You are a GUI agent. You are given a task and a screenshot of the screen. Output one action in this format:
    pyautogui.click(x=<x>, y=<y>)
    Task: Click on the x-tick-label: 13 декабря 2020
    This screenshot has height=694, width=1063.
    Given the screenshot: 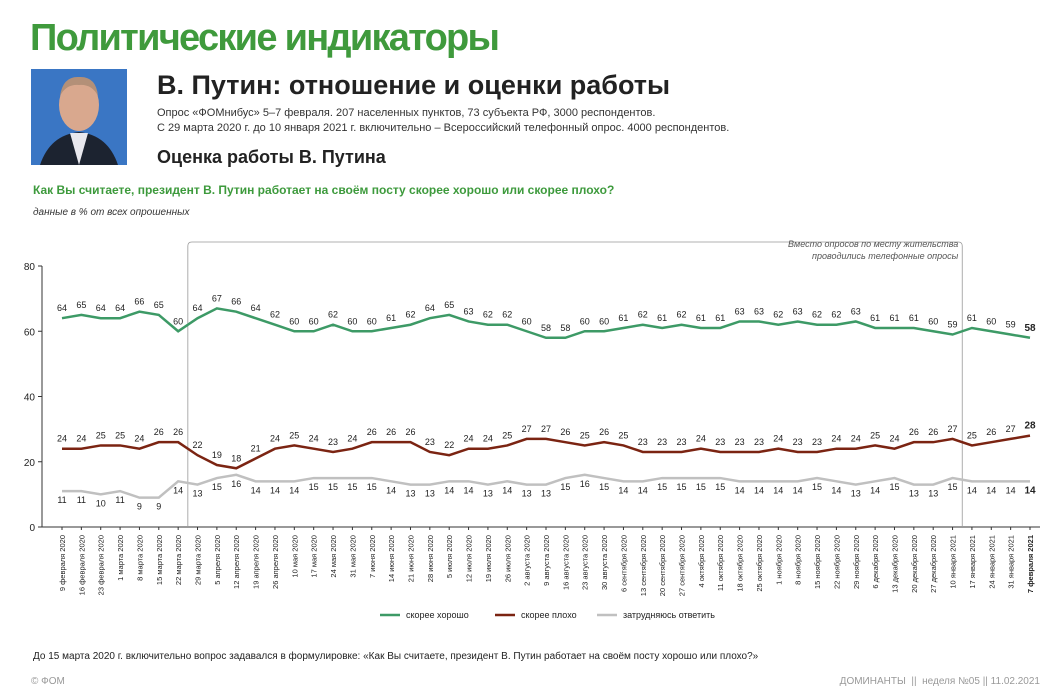 What is the action you would take?
    pyautogui.click(x=894, y=564)
    